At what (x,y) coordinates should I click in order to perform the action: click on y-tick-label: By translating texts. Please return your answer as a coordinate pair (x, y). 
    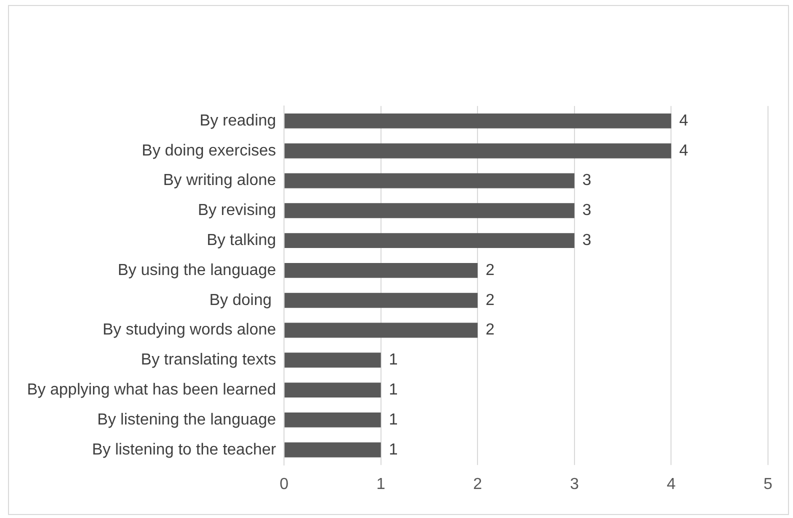
    Looking at the image, I should click on (208, 360).